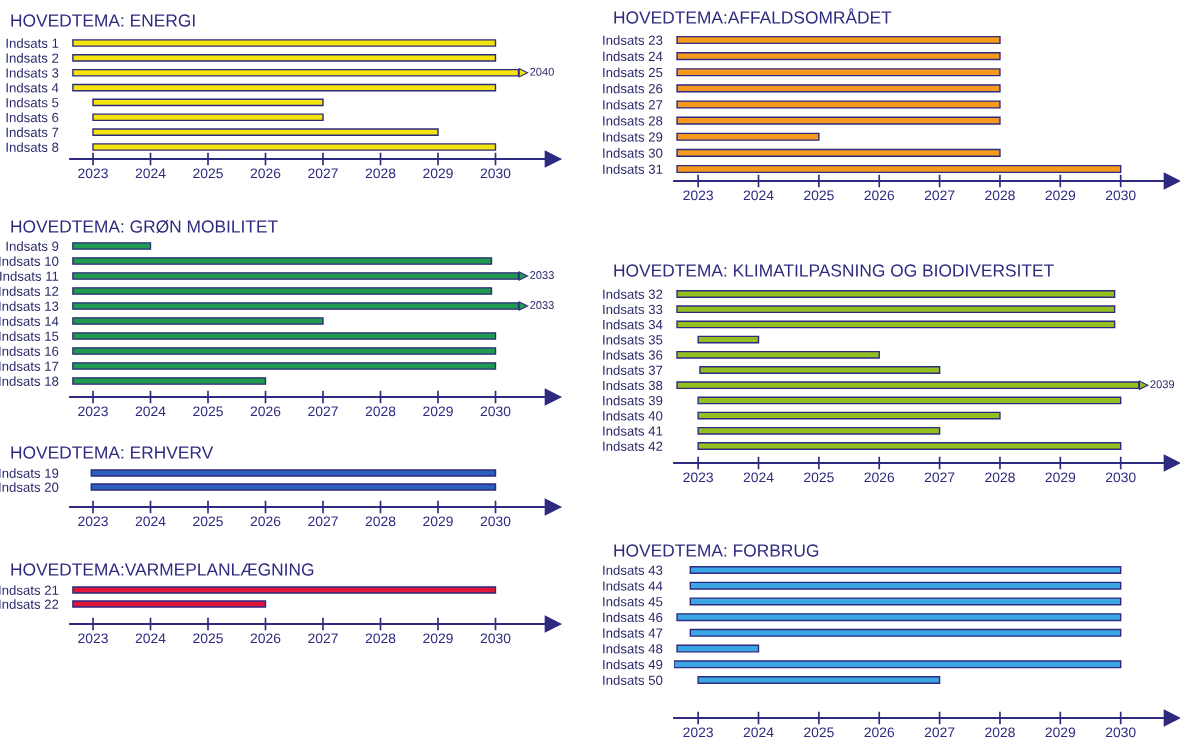 This screenshot has width=1180, height=746. What do you see at coordinates (32, 147) in the screenshot?
I see `y-tick-label: Indsats 8` at bounding box center [32, 147].